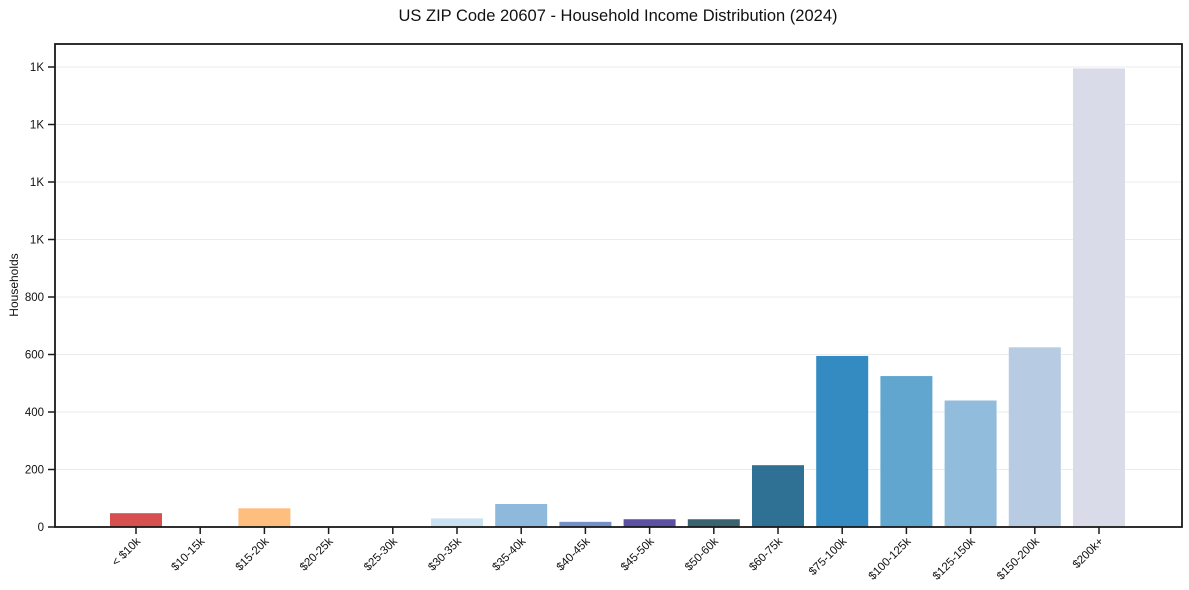  Describe the element at coordinates (828, 556) in the screenshot. I see `x-tick-label: $75-100k` at that location.